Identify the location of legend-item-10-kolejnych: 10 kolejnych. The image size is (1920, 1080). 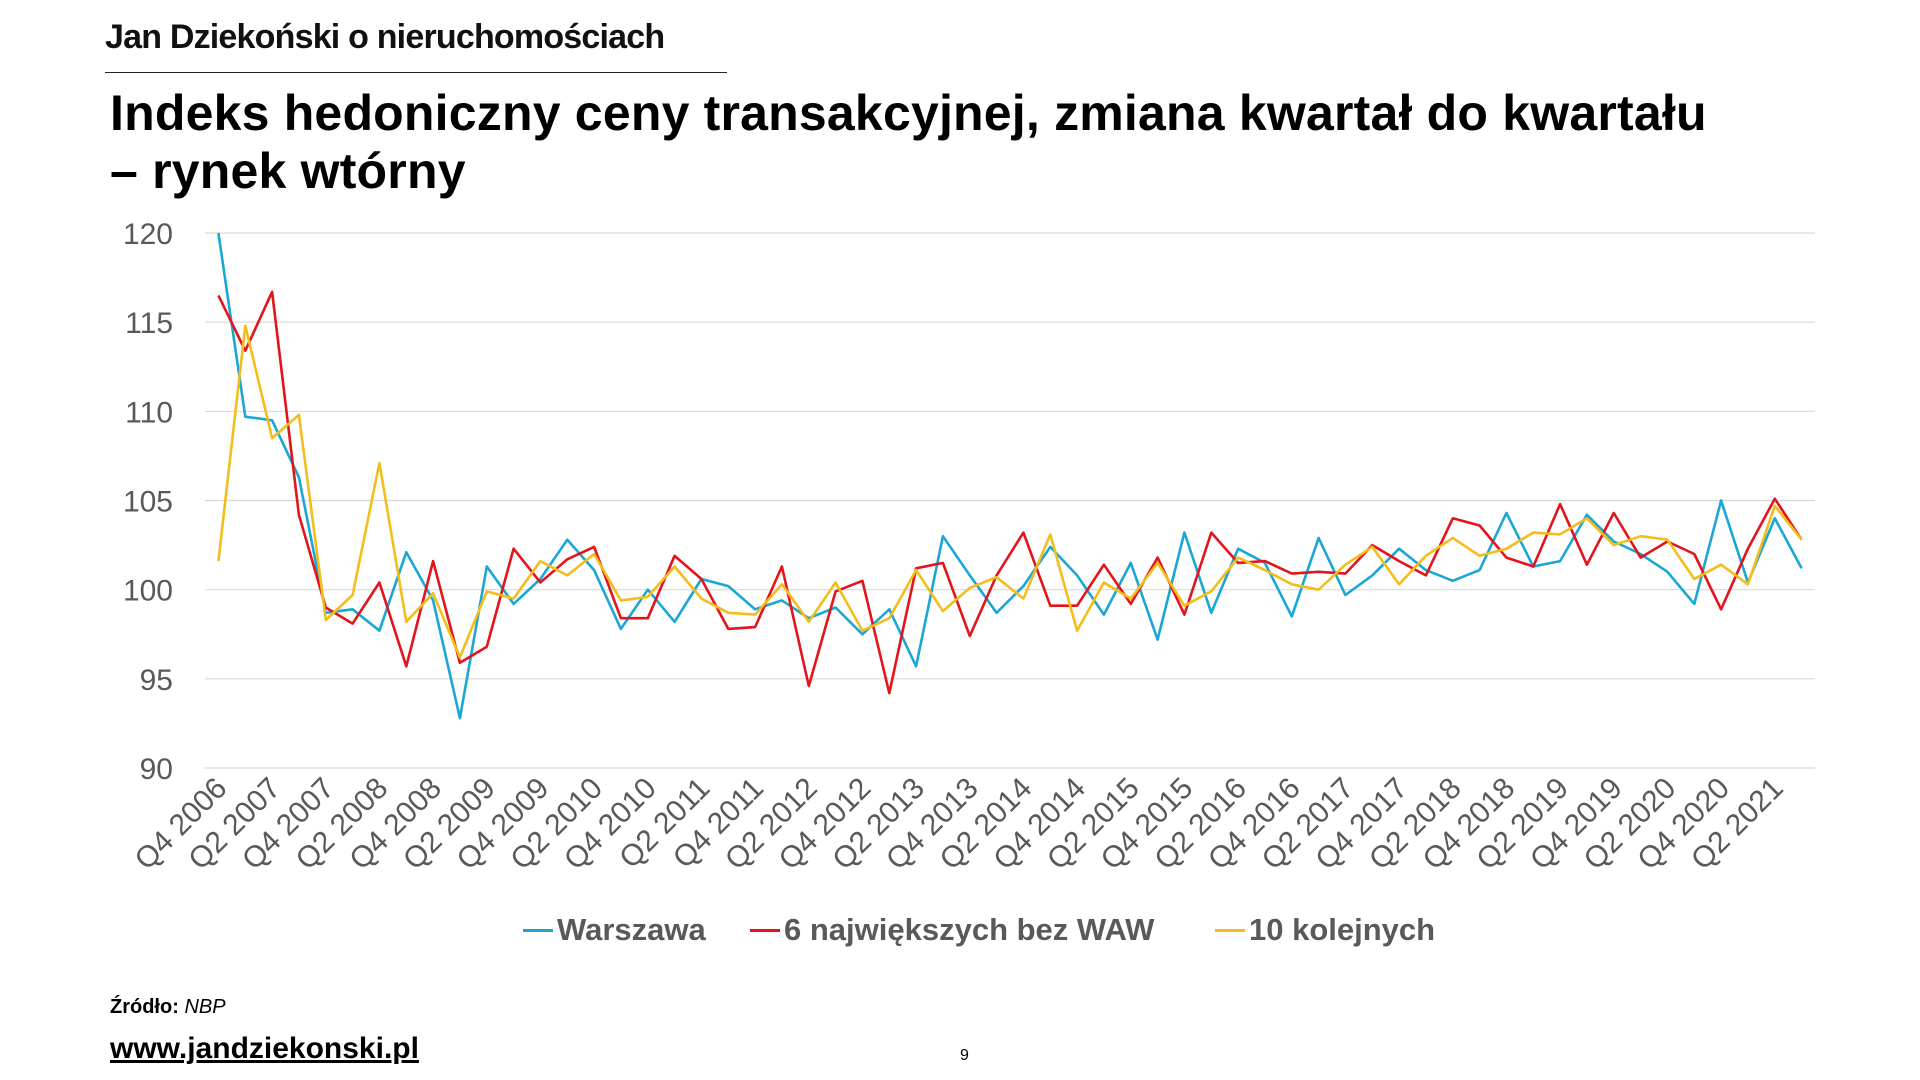
(1325, 930).